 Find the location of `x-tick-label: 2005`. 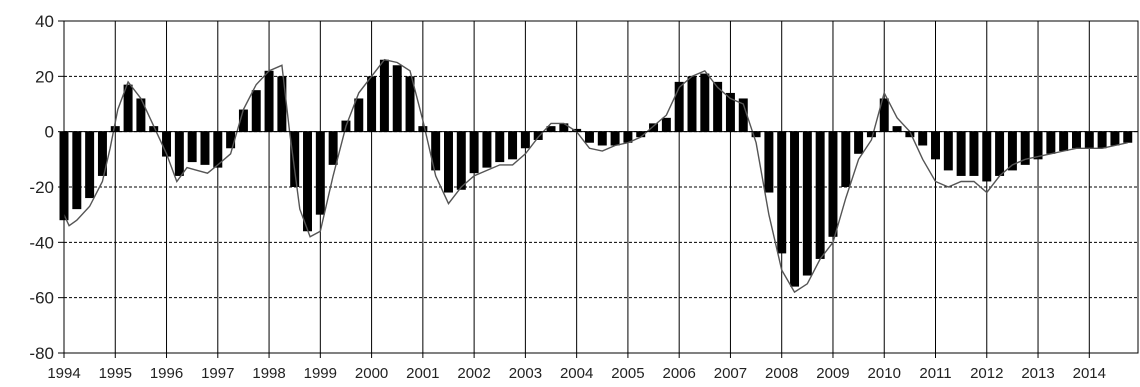

x-tick-label: 2005 is located at coordinates (627, 373).